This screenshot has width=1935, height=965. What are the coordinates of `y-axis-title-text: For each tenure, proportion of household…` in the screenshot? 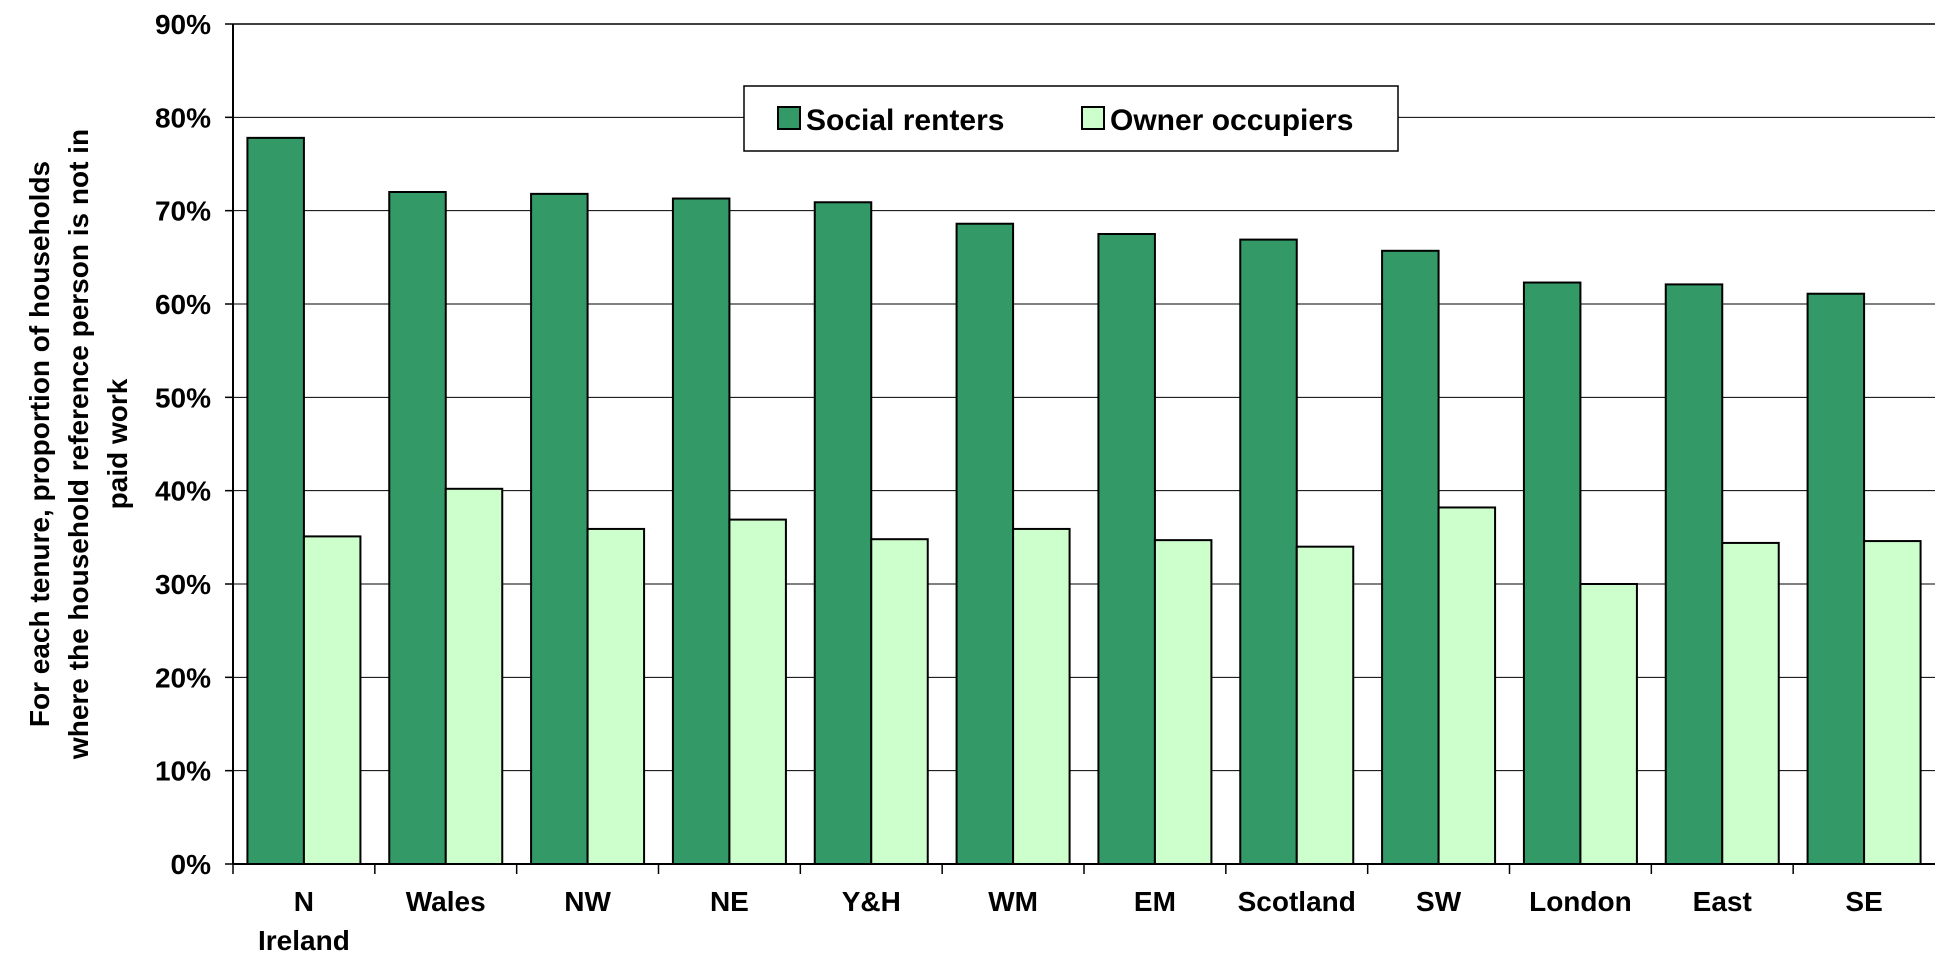 It's located at (78, 444).